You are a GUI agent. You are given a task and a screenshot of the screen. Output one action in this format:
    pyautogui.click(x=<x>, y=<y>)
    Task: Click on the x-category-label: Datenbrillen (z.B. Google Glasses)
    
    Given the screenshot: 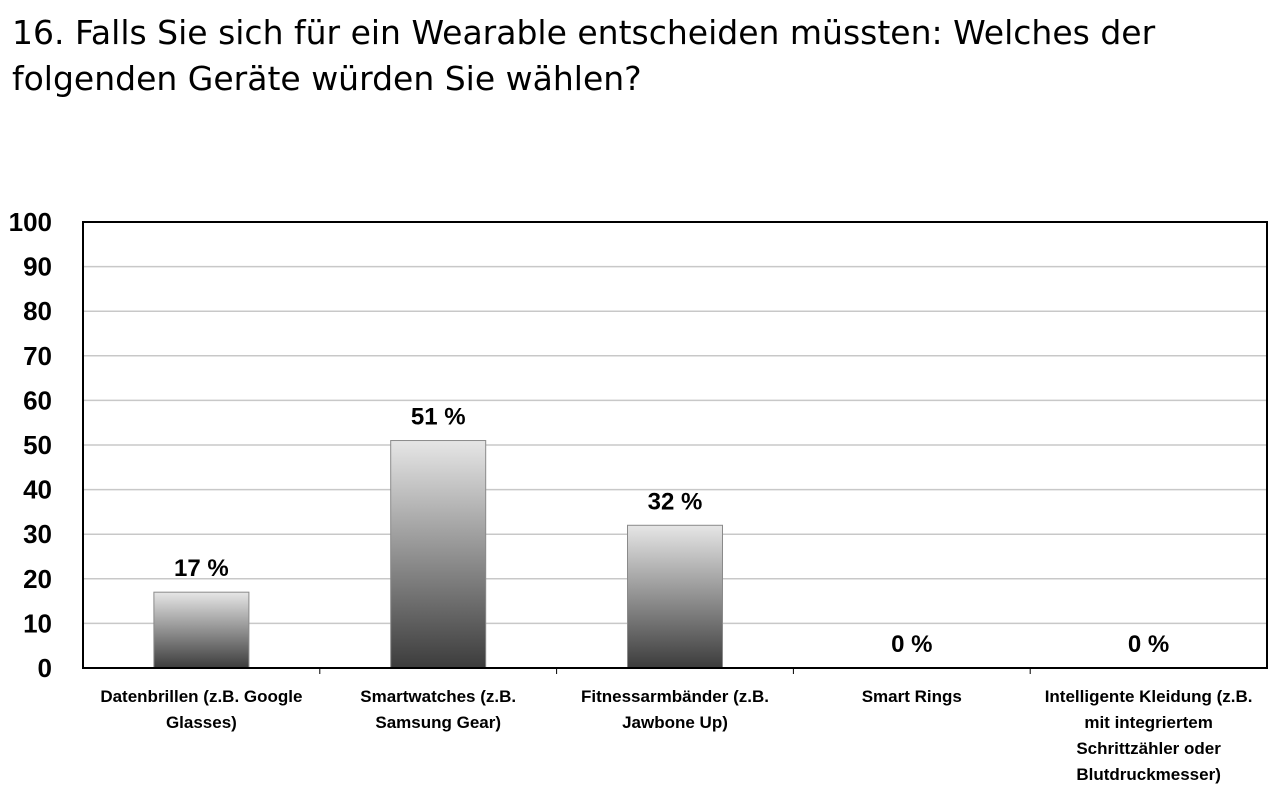 What is the action you would take?
    pyautogui.click(x=201, y=709)
    